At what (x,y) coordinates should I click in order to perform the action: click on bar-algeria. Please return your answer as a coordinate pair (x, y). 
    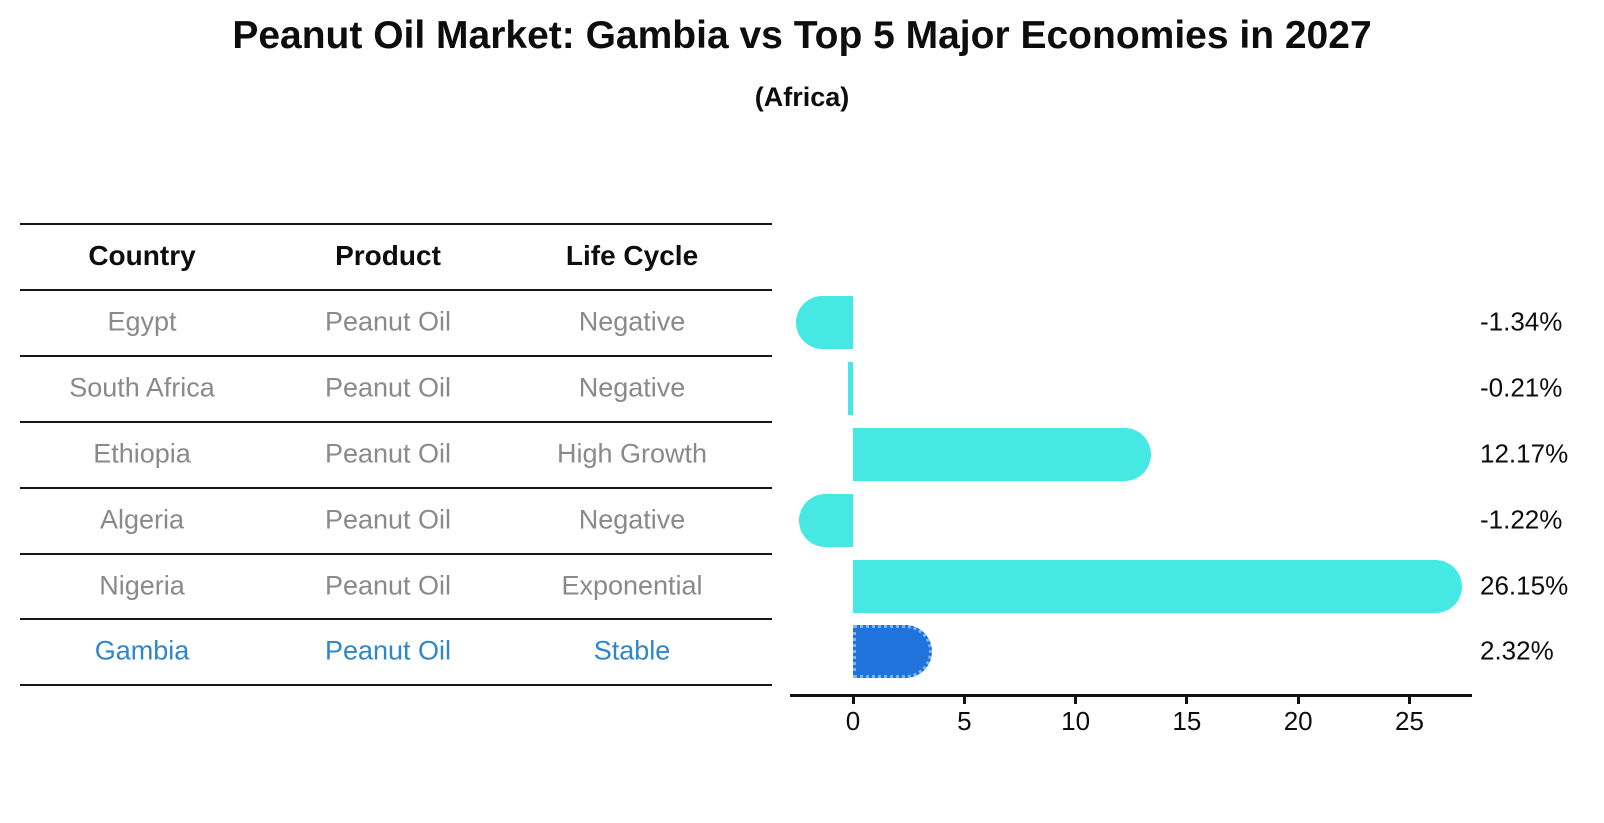
    Looking at the image, I should click on (825, 520).